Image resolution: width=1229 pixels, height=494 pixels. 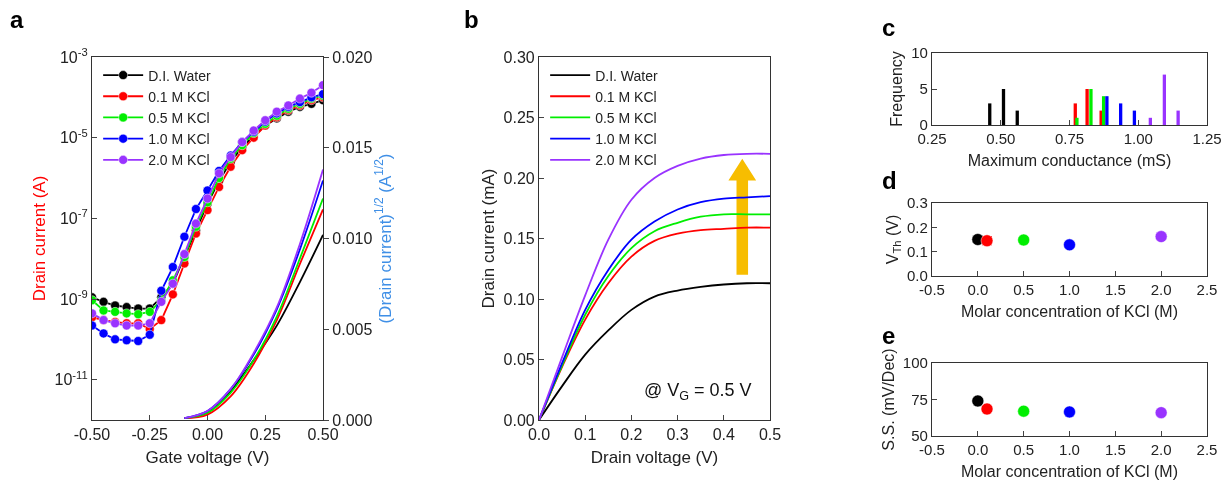 I want to click on y-axis-title: Drain current (mA), so click(x=489, y=238).